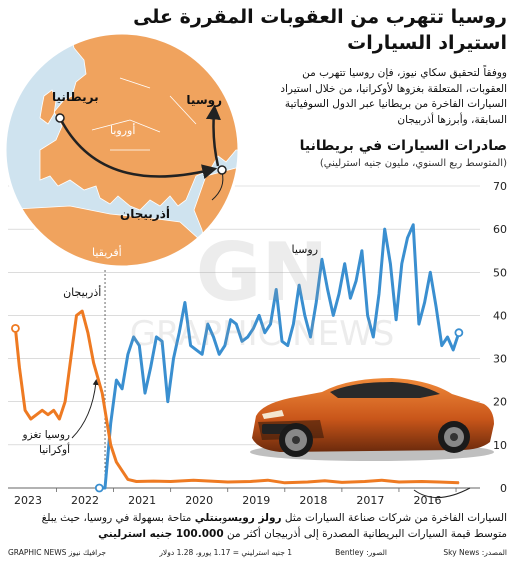 The height and width of the screenshot is (569, 515). Describe the element at coordinates (54, 449) in the screenshot. I see `invasion-label-line2: أوكرانيا` at that location.